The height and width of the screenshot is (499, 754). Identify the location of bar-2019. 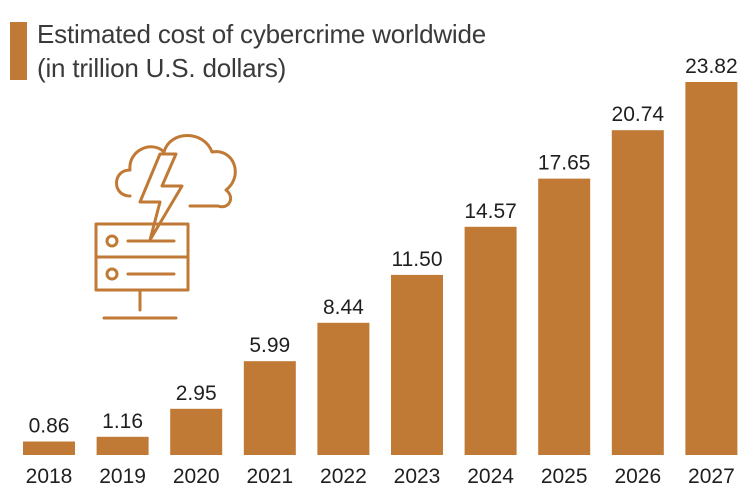
(122, 445).